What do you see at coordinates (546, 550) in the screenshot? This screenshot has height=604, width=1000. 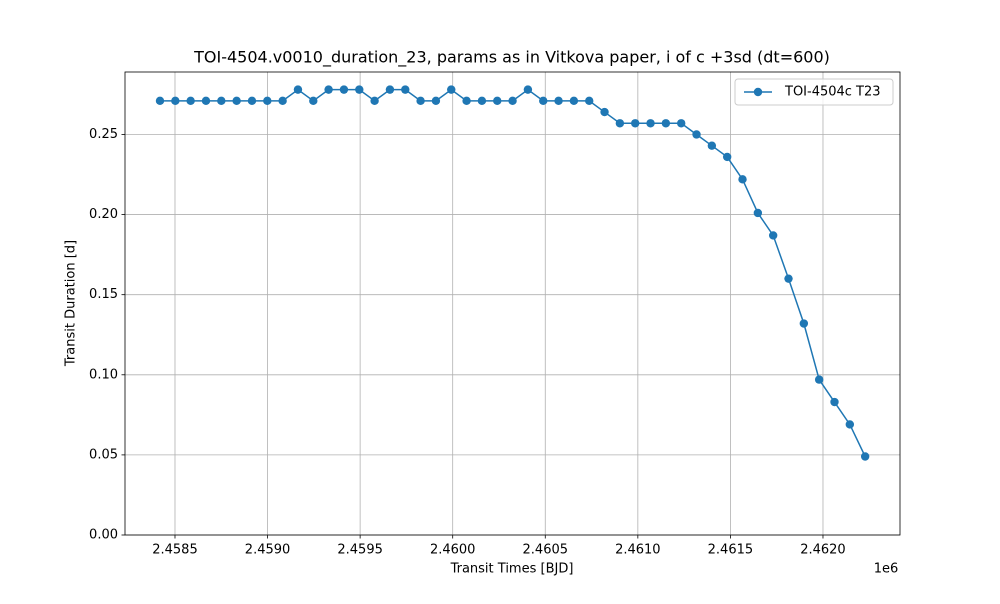 I see `x-tick-label: 2.4605` at bounding box center [546, 550].